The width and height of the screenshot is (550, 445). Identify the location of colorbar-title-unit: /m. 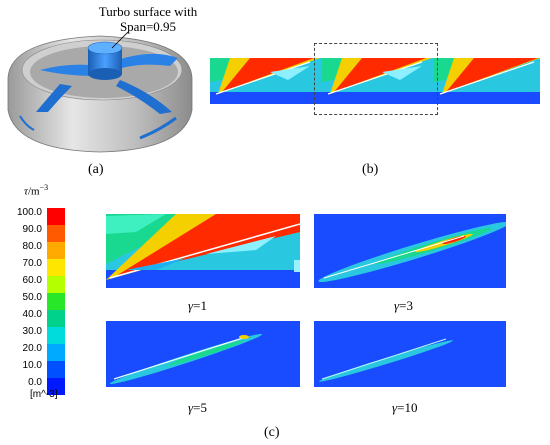
(33, 191).